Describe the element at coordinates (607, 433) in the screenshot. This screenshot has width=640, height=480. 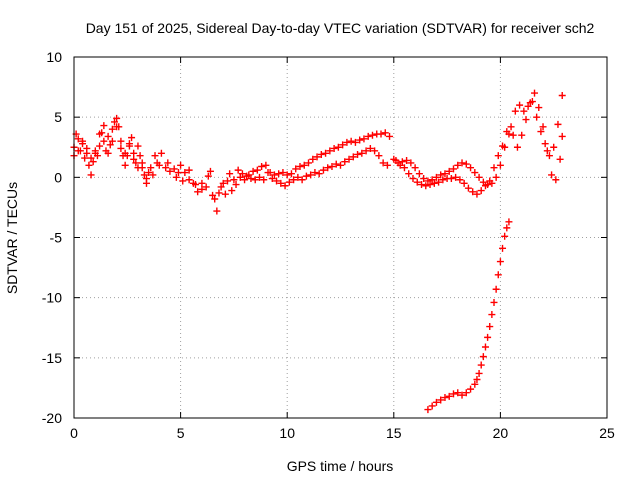
I see `x-tick-label: 25` at that location.